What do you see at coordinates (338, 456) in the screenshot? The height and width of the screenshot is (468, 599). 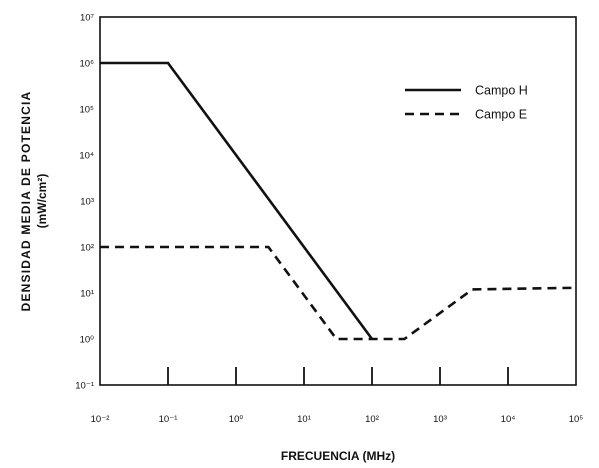 I see `x-axis-title: FRECUENCIA (MHz)` at bounding box center [338, 456].